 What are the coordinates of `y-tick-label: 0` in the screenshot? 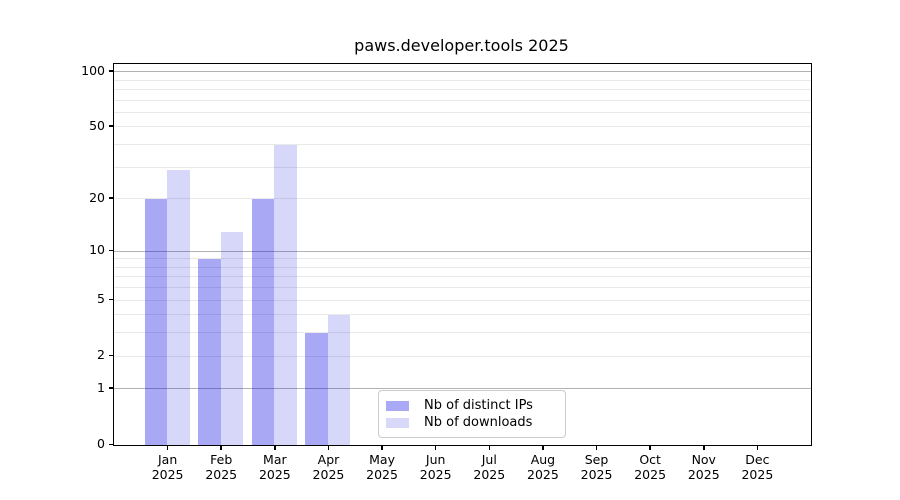 It's located at (101, 443).